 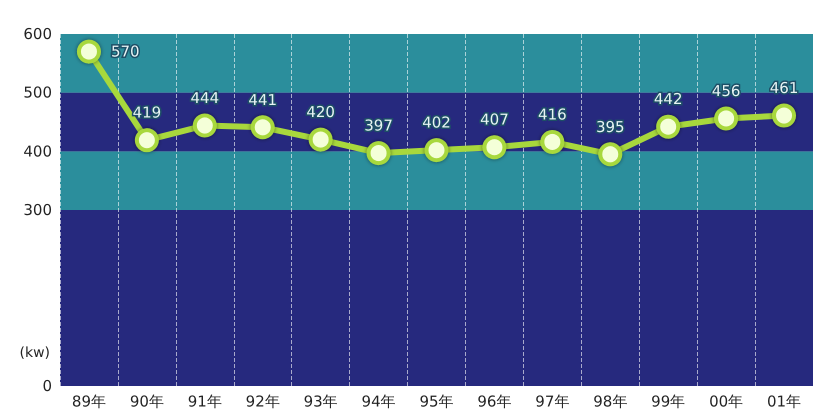 What do you see at coordinates (263, 401) in the screenshot?
I see `x-tick-label: 92年` at bounding box center [263, 401].